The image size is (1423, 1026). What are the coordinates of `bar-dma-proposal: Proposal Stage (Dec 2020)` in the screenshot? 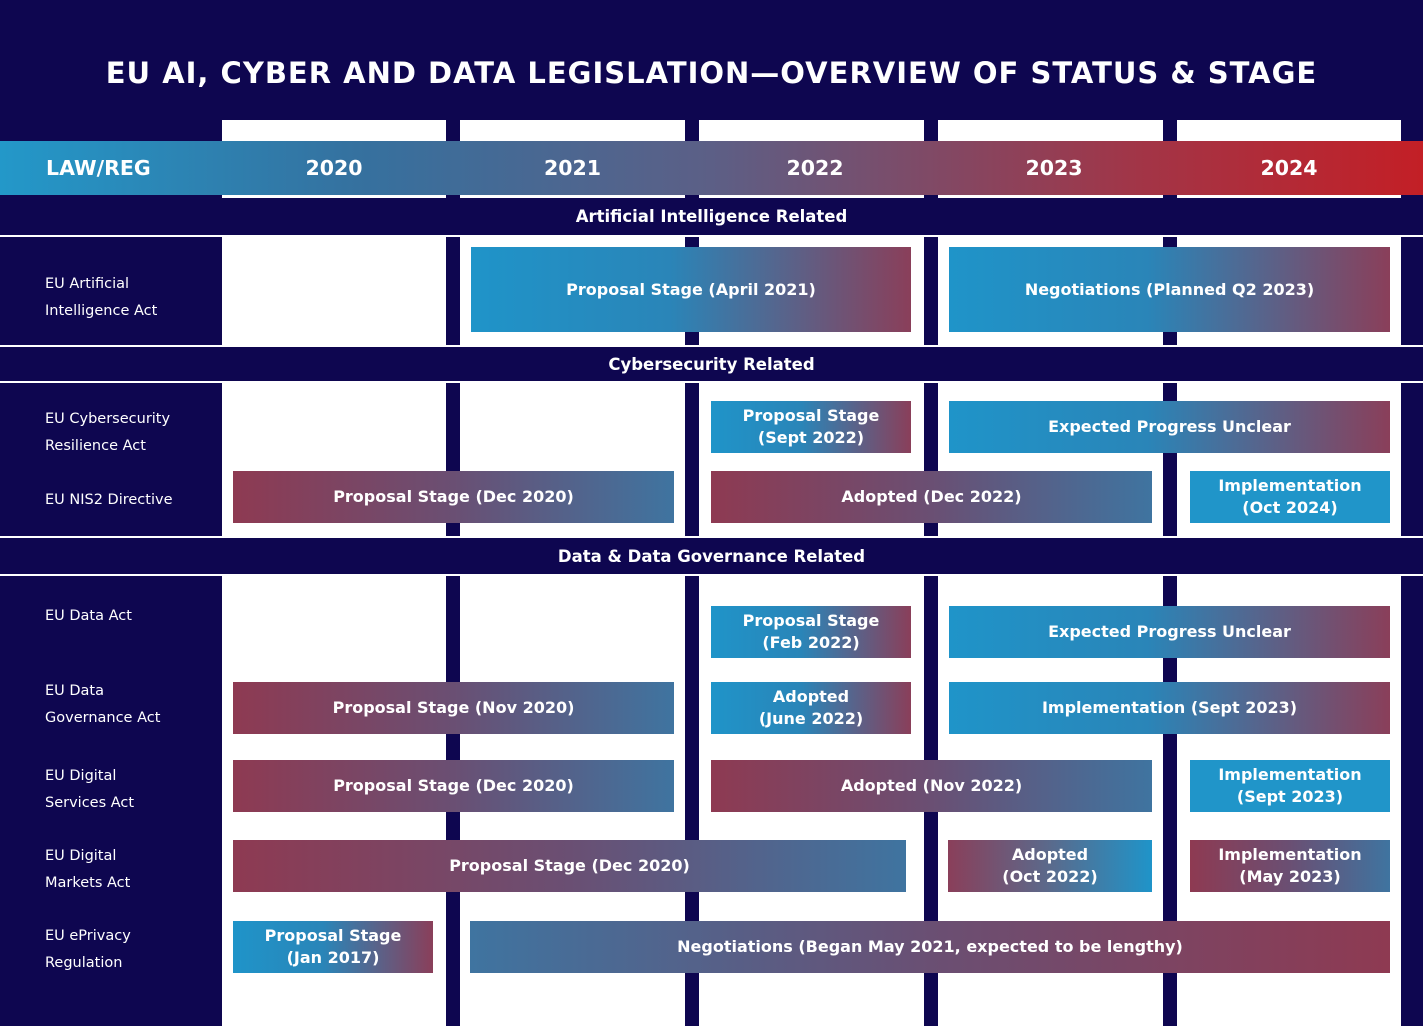 It's located at (569, 866).